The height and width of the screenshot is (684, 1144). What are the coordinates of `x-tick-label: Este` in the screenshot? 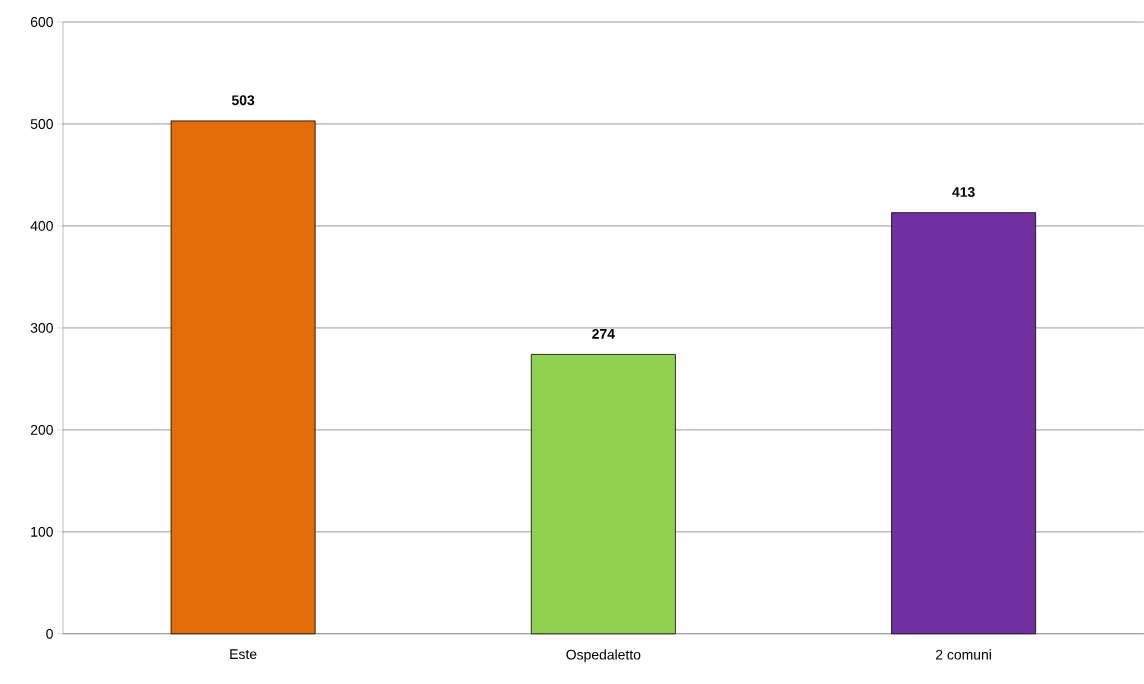 It's located at (243, 654).